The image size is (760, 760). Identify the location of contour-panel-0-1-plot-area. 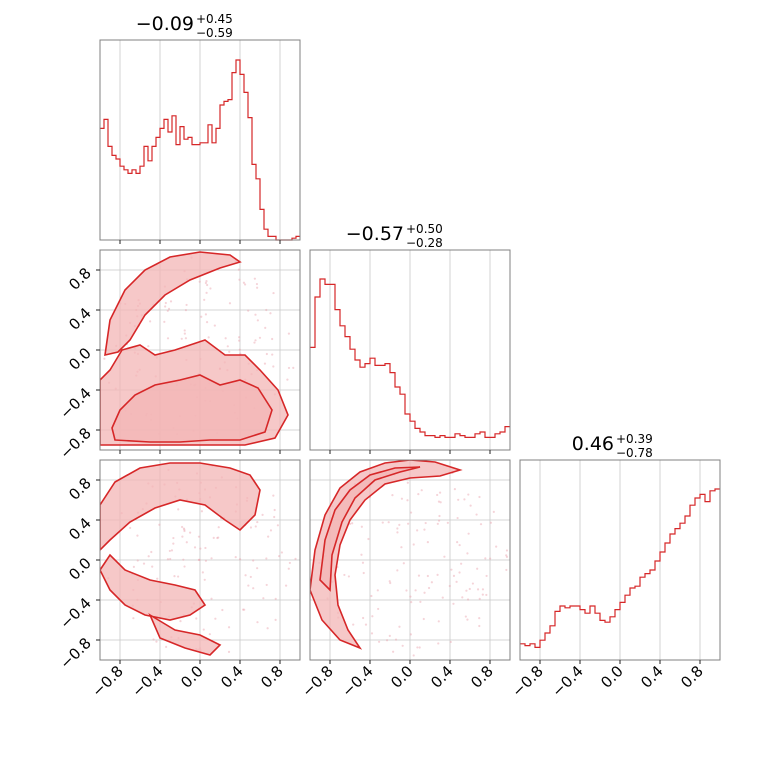
(197, 348).